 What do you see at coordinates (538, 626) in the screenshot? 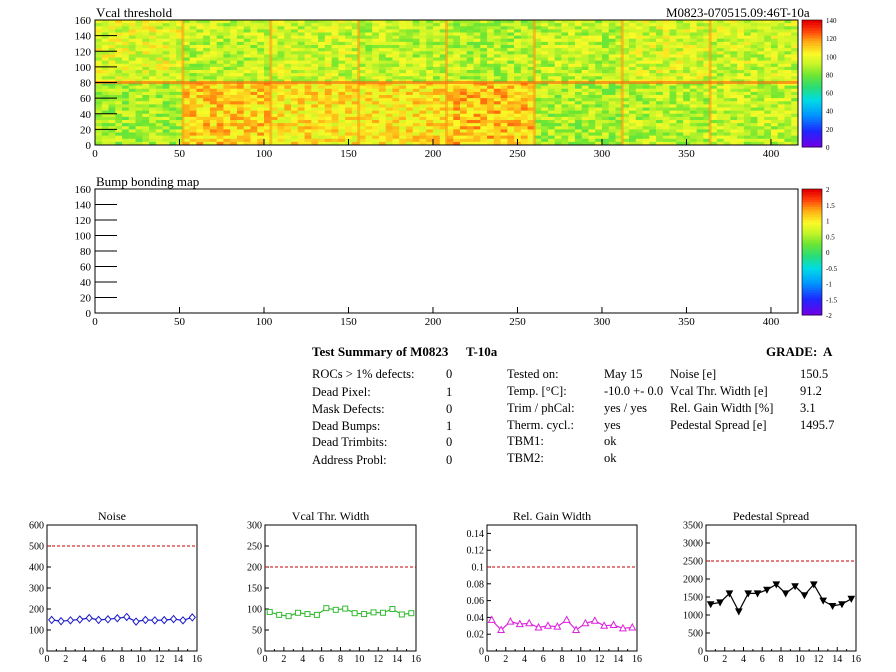
I see `panel-2-point` at bounding box center [538, 626].